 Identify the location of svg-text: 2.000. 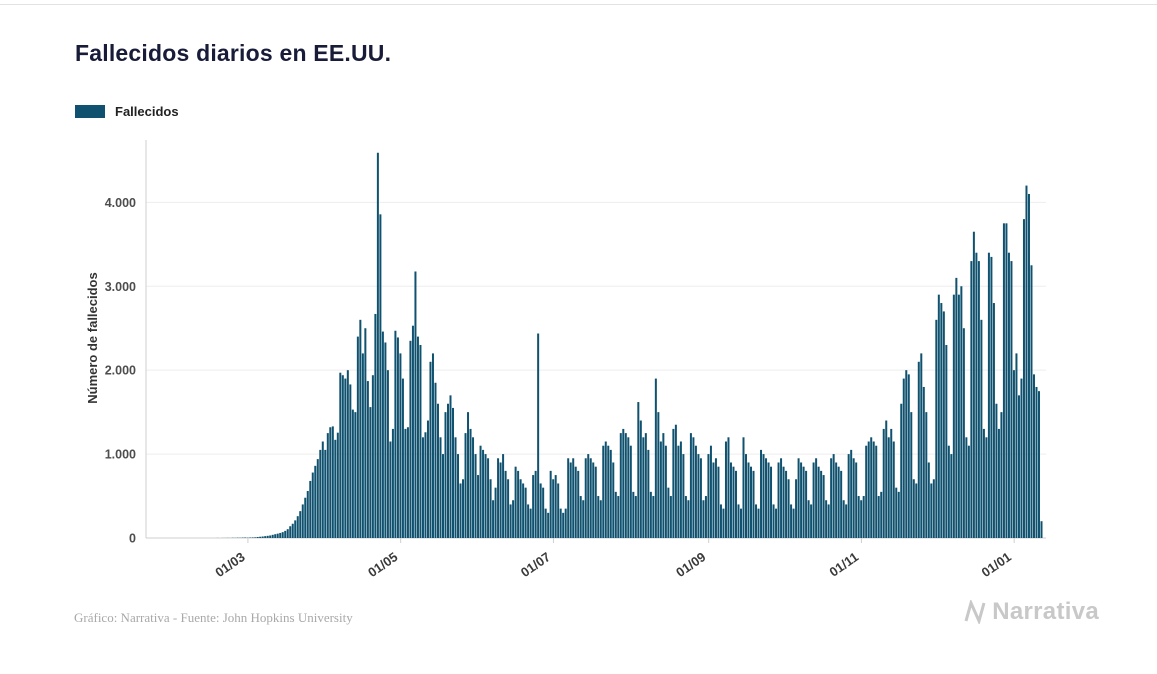
(120, 371).